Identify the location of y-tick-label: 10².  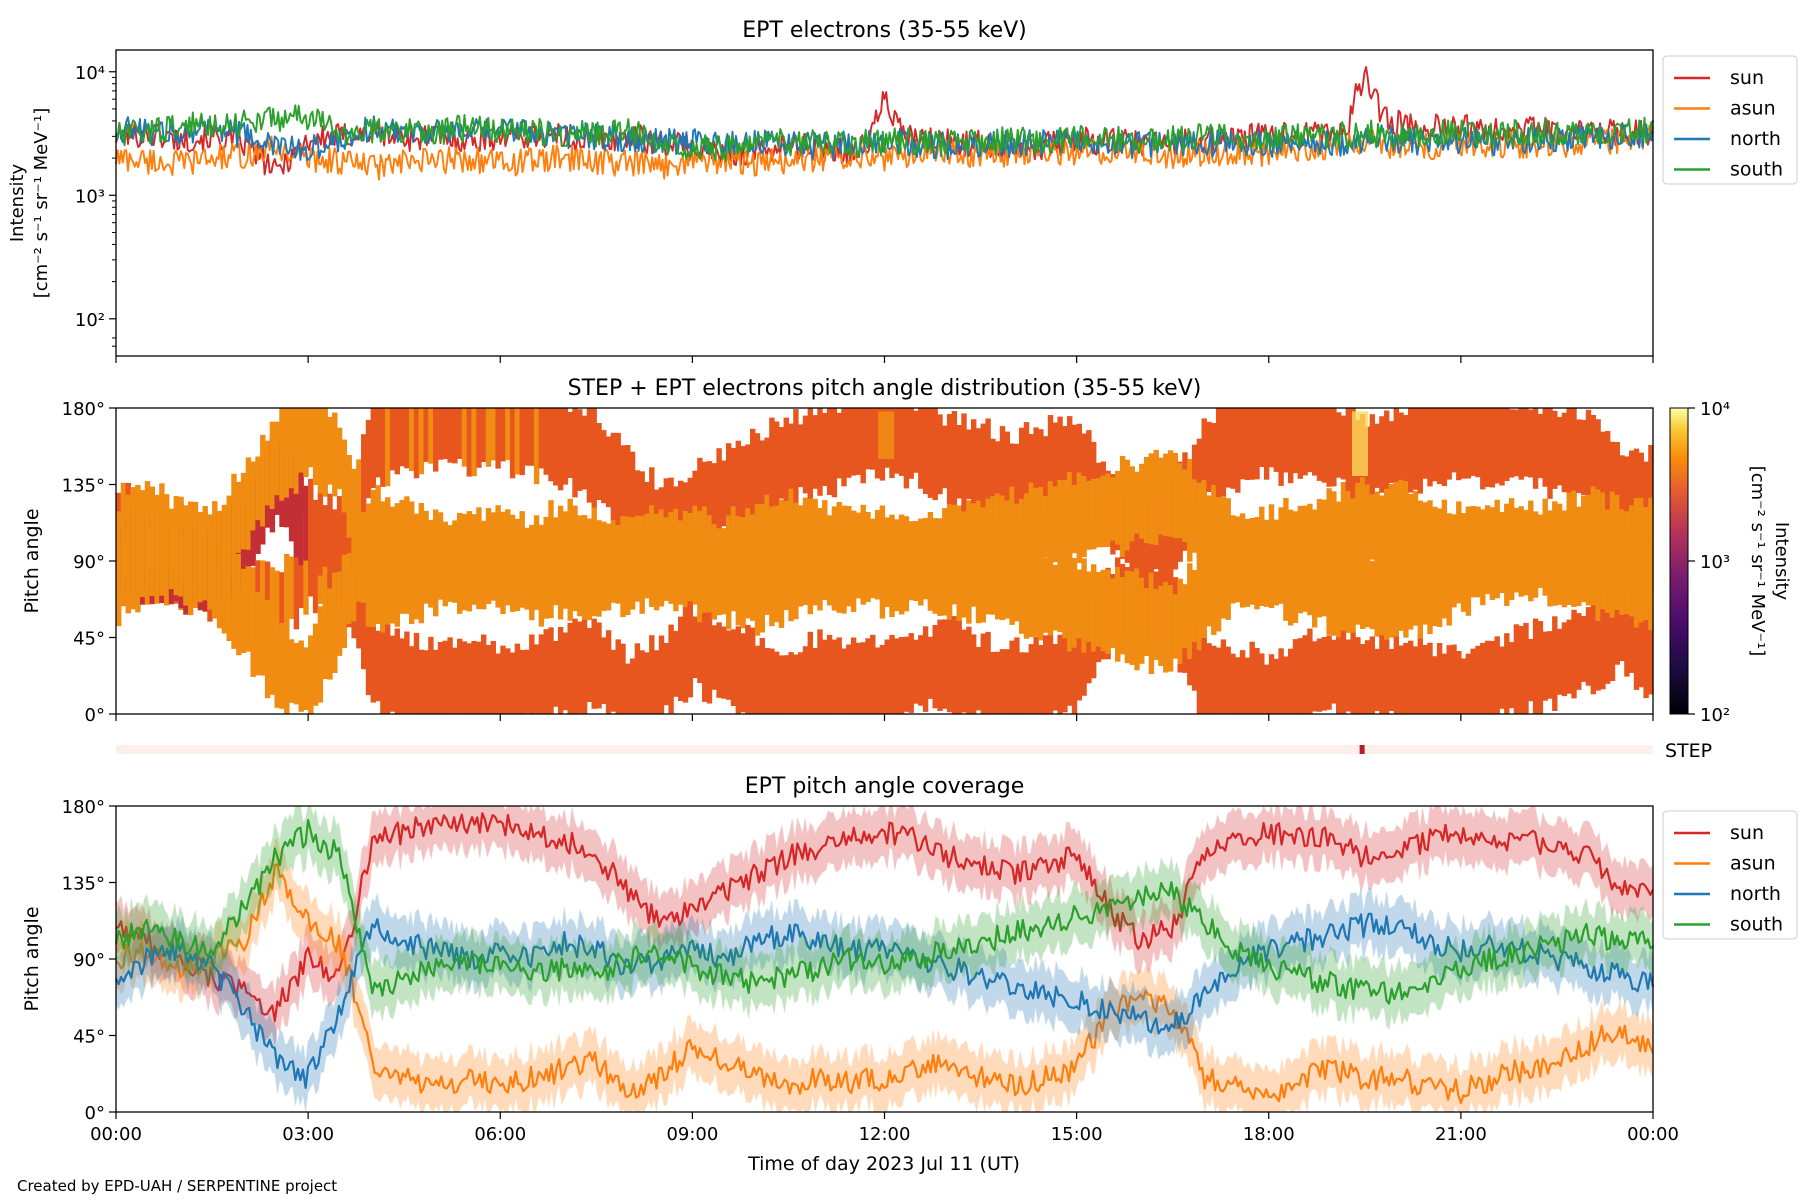
(90, 320).